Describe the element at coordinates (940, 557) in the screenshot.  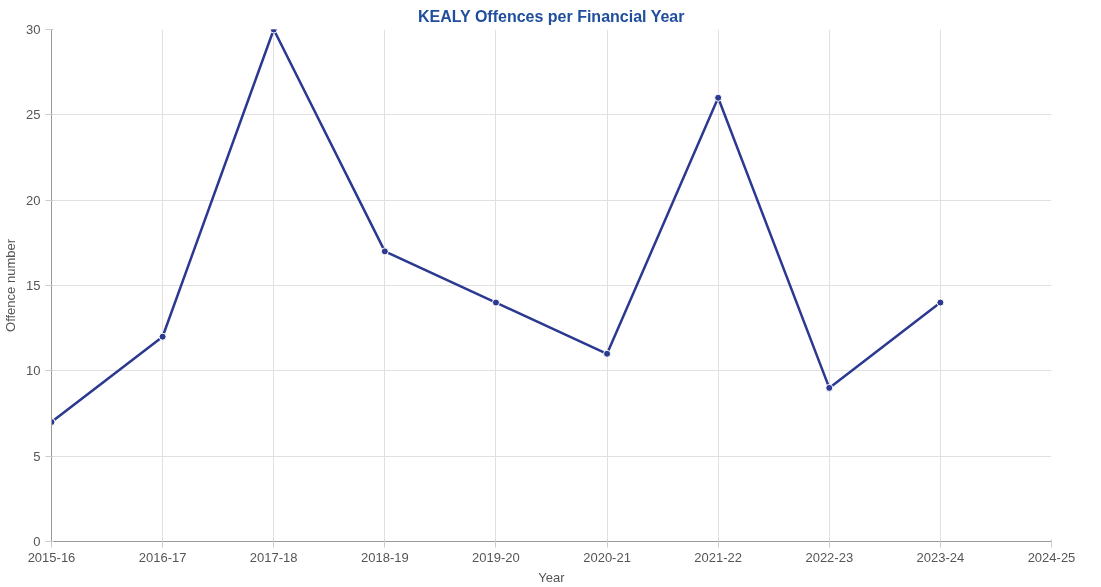
I see `x-tick-label: 2023-24` at that location.